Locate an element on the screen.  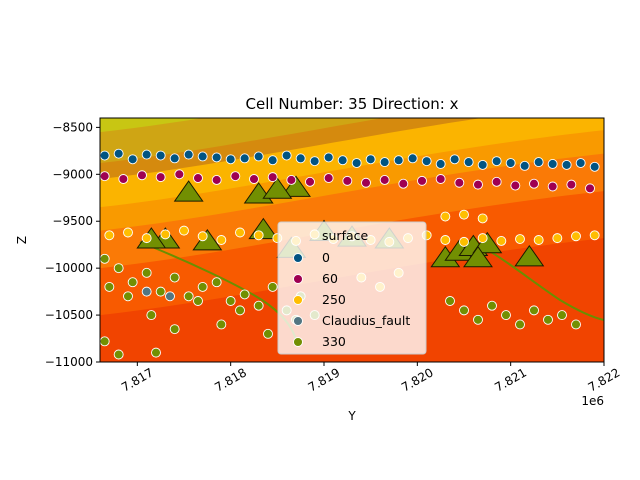
x-tick-label: 7.821 is located at coordinates (510, 379).